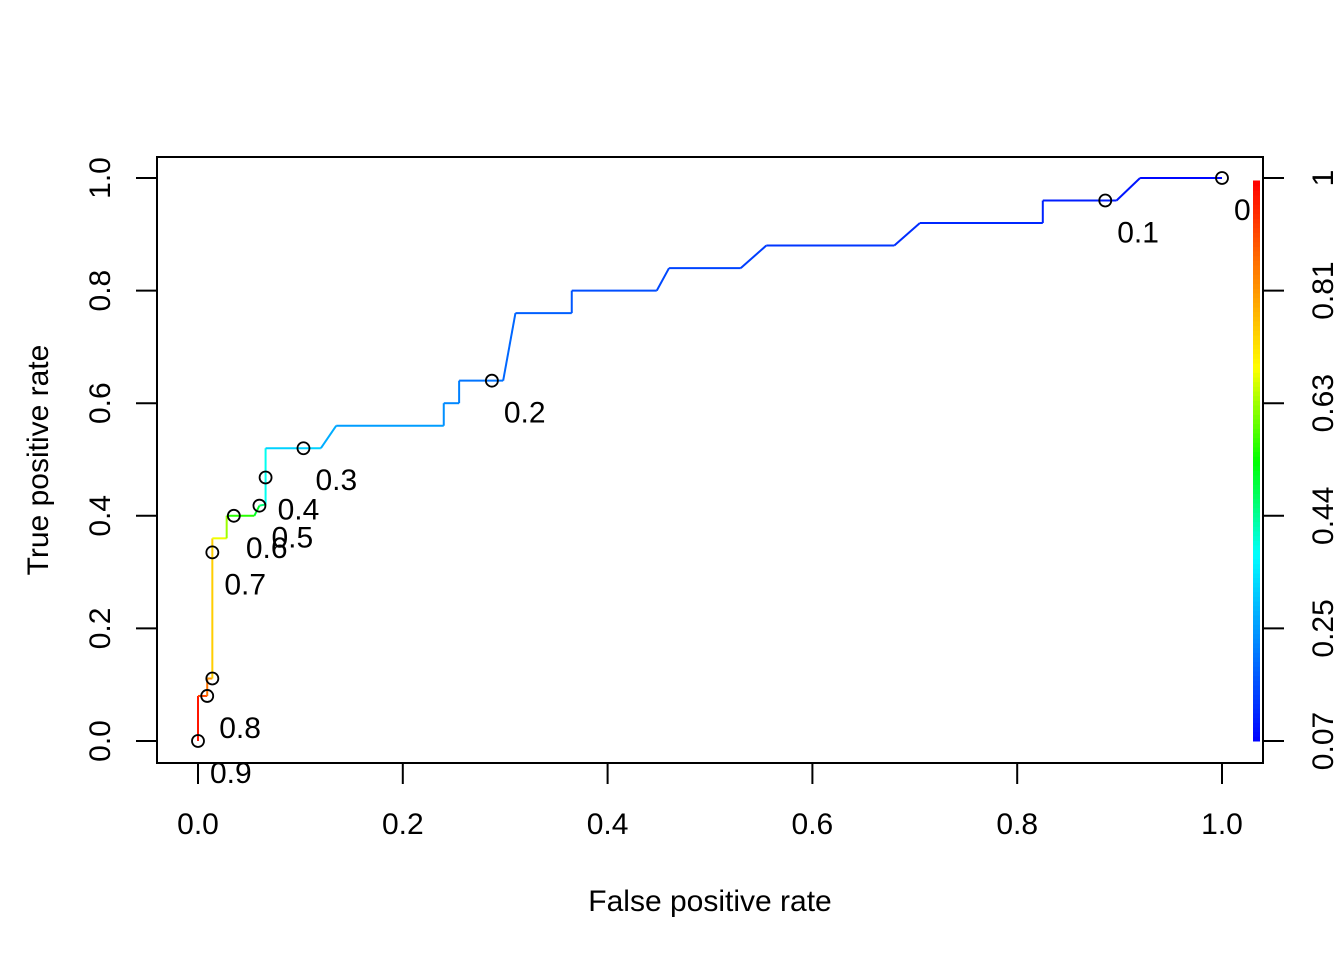 Image resolution: width=1344 pixels, height=960 pixels. What do you see at coordinates (813, 824) in the screenshot?
I see `x-tick-label: 0.6` at bounding box center [813, 824].